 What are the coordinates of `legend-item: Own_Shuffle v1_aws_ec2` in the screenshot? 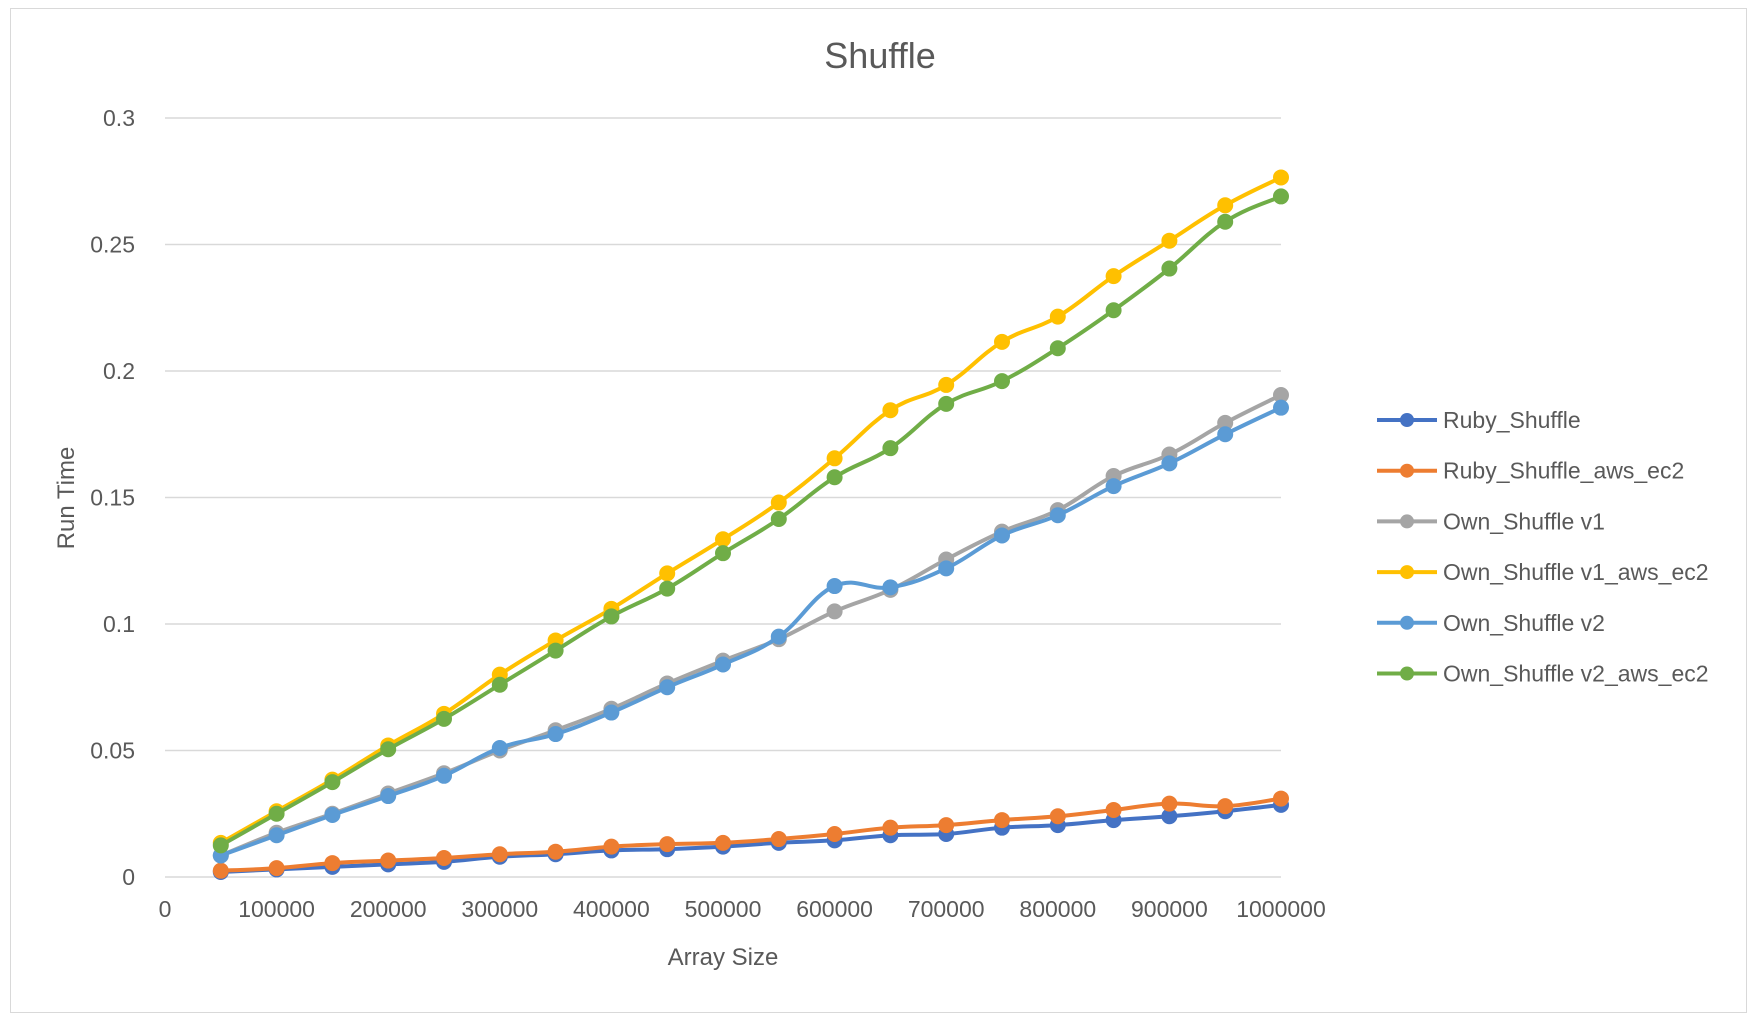 It's located at (1543, 572).